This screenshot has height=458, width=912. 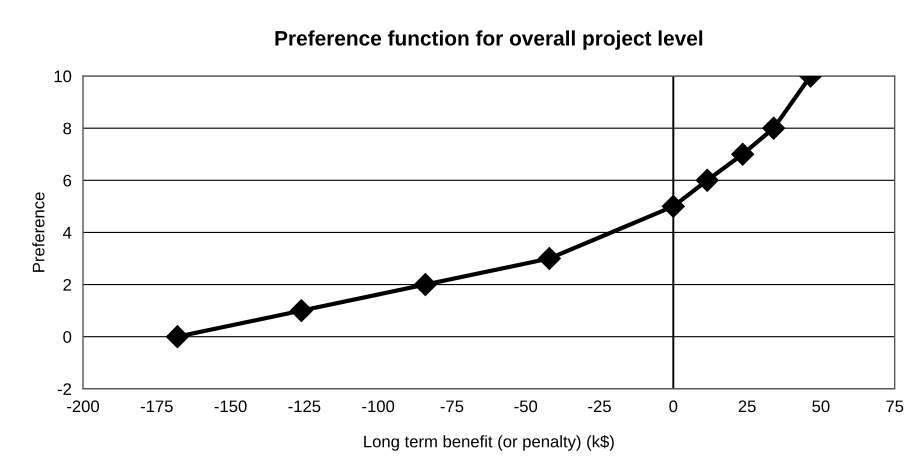 What do you see at coordinates (526, 406) in the screenshot?
I see `x-tick-label: -50` at bounding box center [526, 406].